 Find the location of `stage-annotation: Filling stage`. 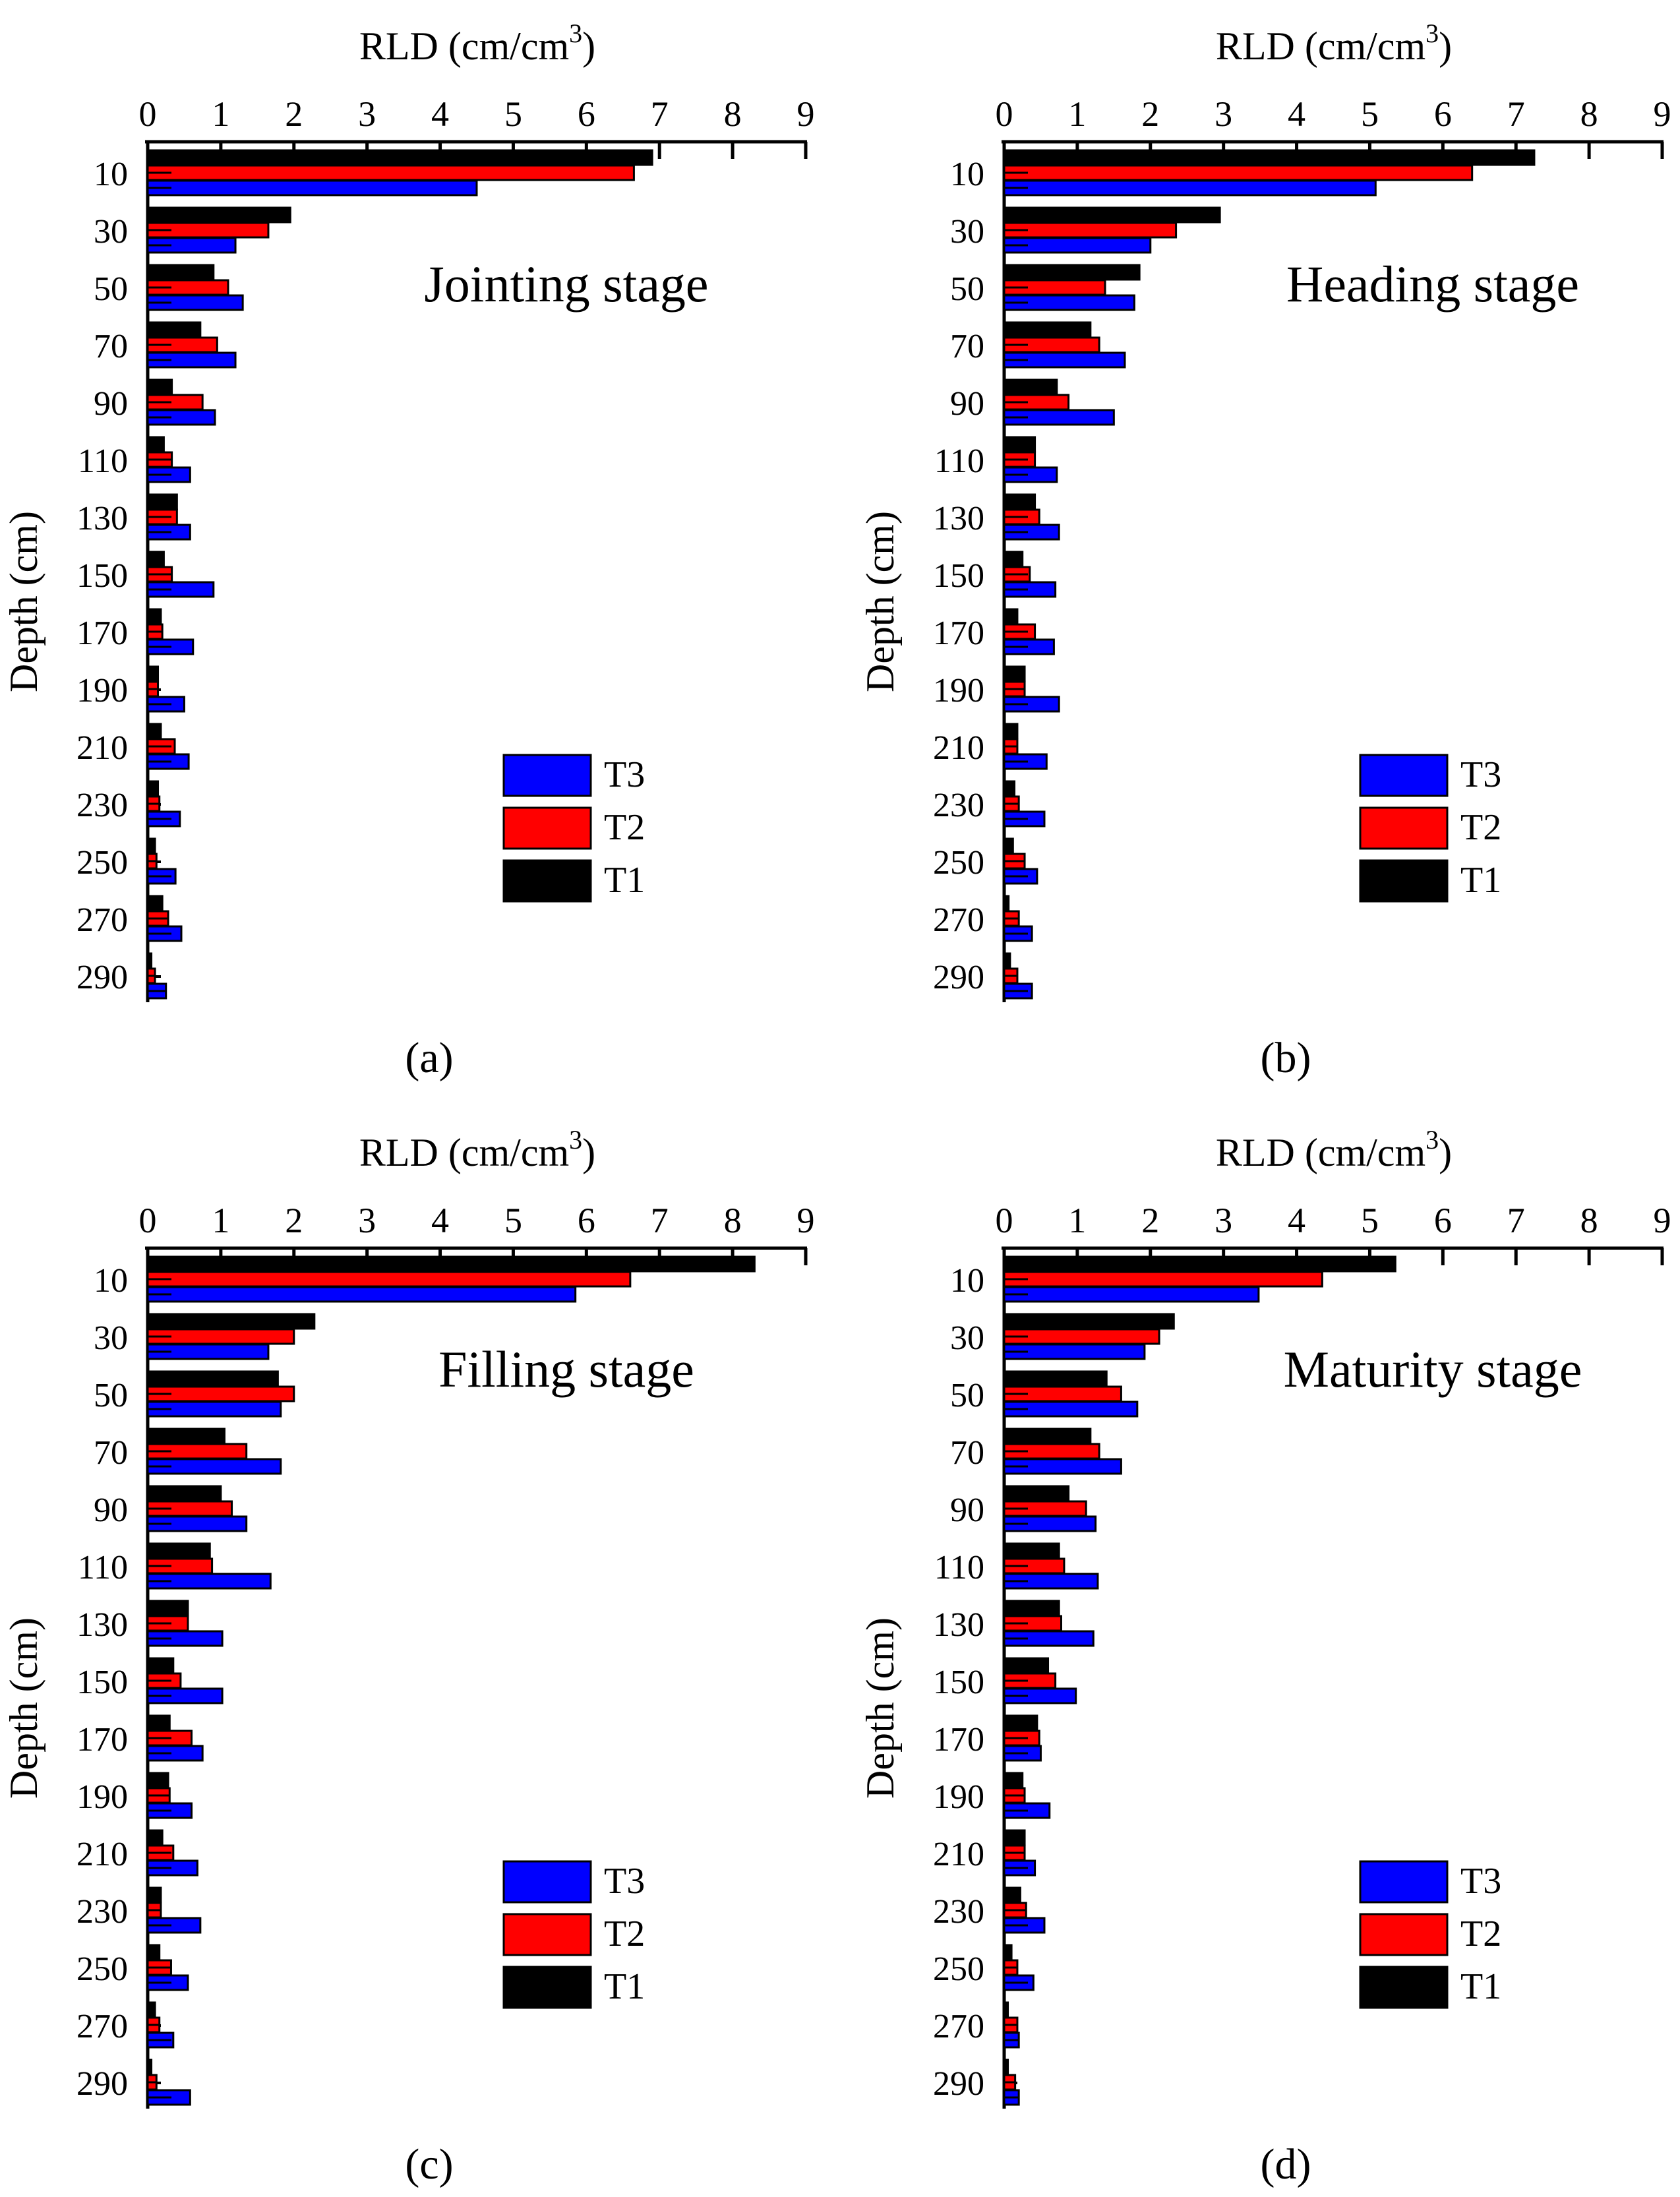

stage-annotation: Filling stage is located at coordinates (566, 1369).